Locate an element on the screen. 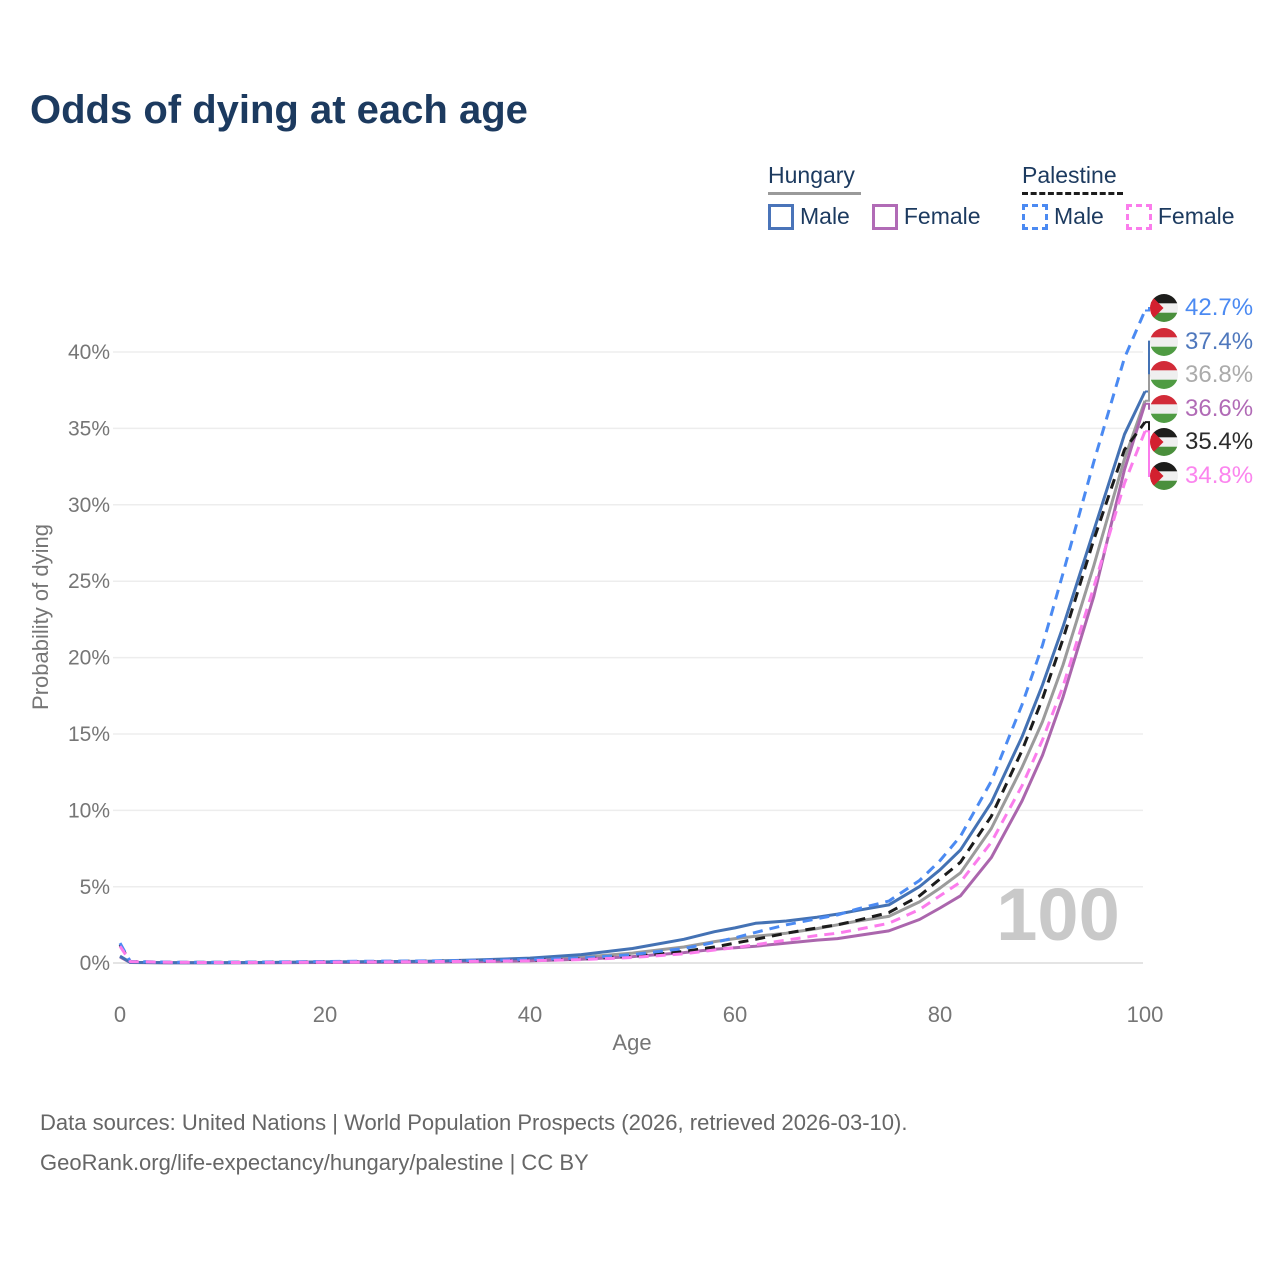 The image size is (1280, 1280). y-tick-10: 10% is located at coordinates (89, 810).